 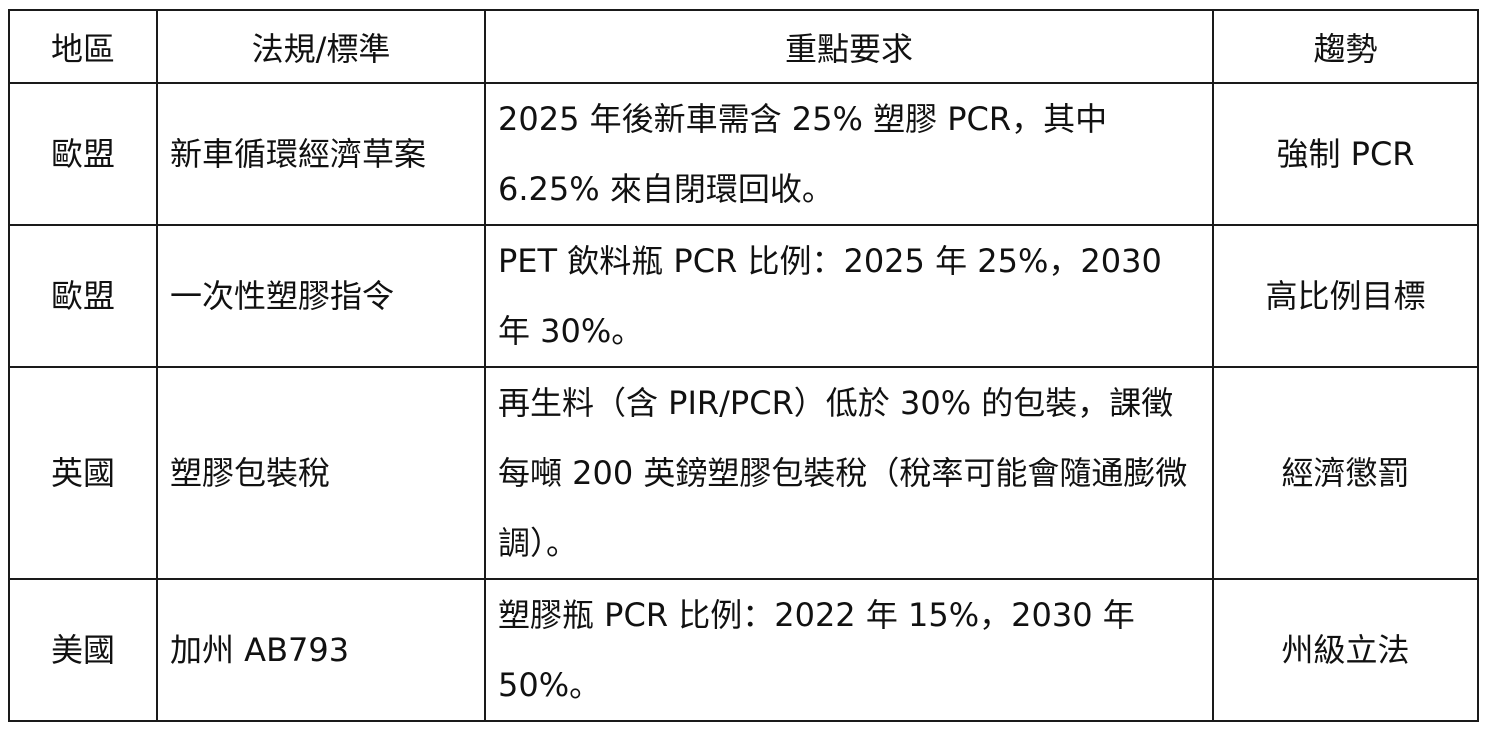 I want to click on law-cell: 塑膠包裝稅, so click(x=321, y=473).